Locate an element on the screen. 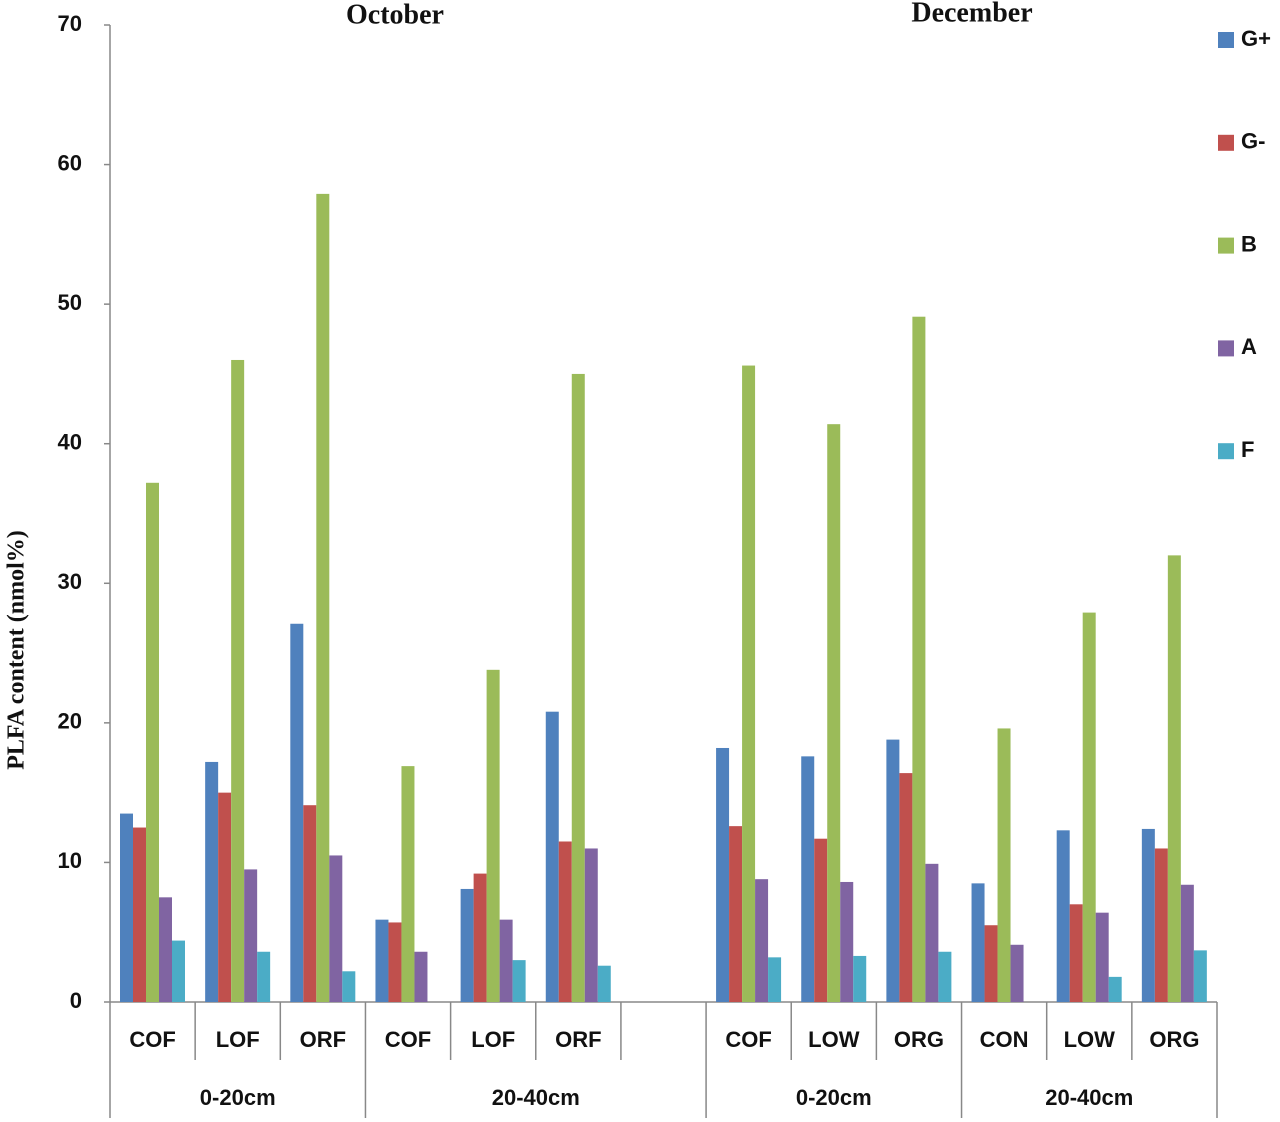 The height and width of the screenshot is (1122, 1280). y-tick-label: 20 is located at coordinates (70, 721).